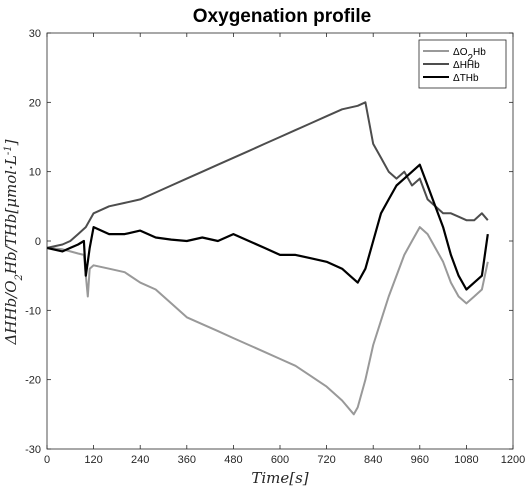 Image resolution: width=529 pixels, height=495 pixels. I want to click on x-tick-label: 720, so click(326, 460).